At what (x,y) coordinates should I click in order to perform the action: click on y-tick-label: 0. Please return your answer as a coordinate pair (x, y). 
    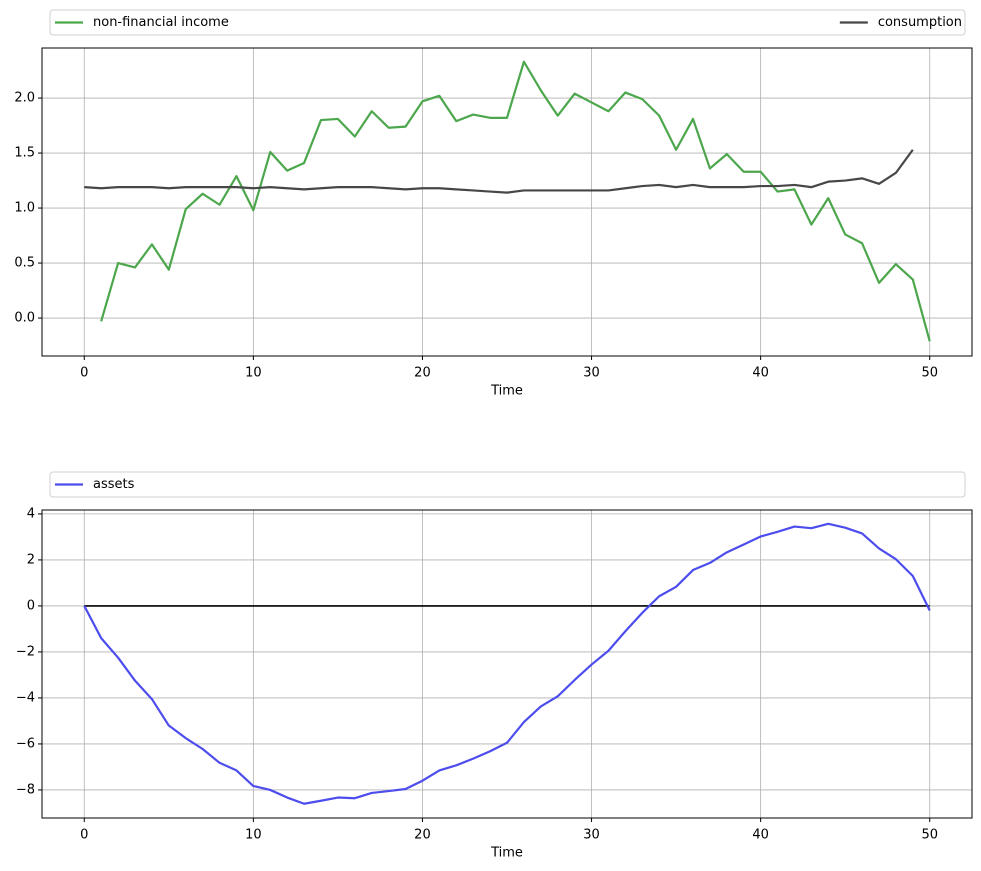
    Looking at the image, I should click on (31, 605).